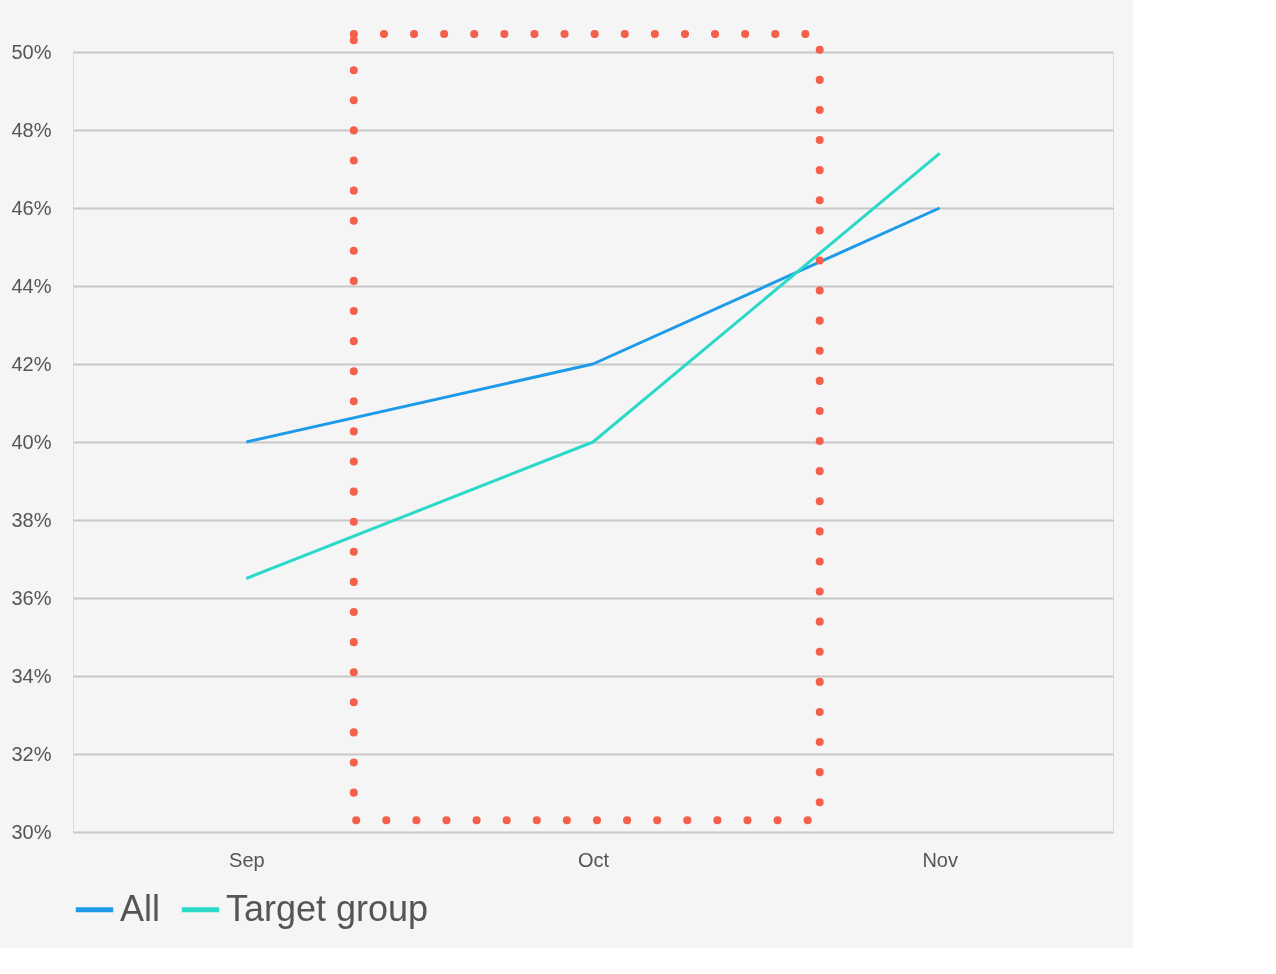  Describe the element at coordinates (327, 908) in the screenshot. I see `legend-label: Target group` at that location.